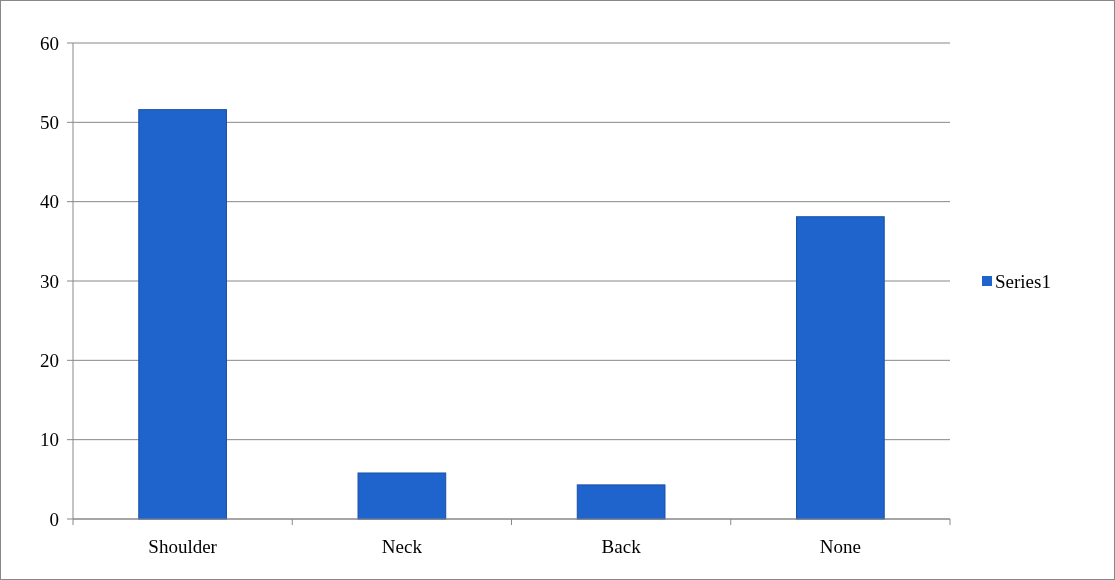 The width and height of the screenshot is (1115, 580). Describe the element at coordinates (49, 440) in the screenshot. I see `y-tick-label: 10` at that location.